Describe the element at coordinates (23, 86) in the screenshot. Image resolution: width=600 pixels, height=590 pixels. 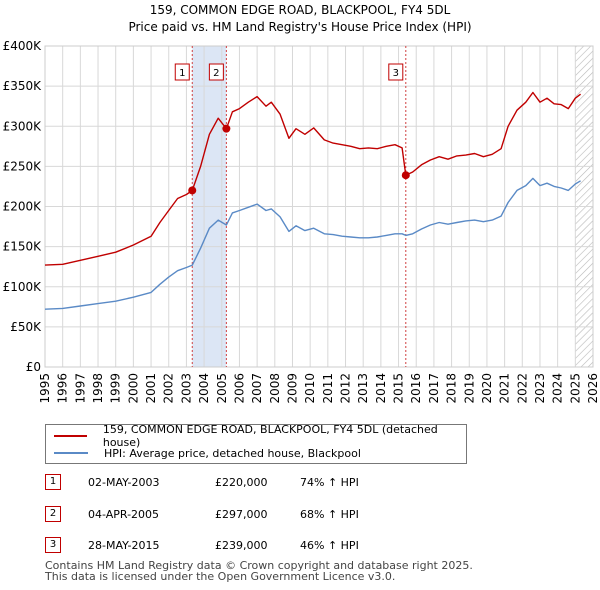
I see `y-tick-label: £350K` at that location.